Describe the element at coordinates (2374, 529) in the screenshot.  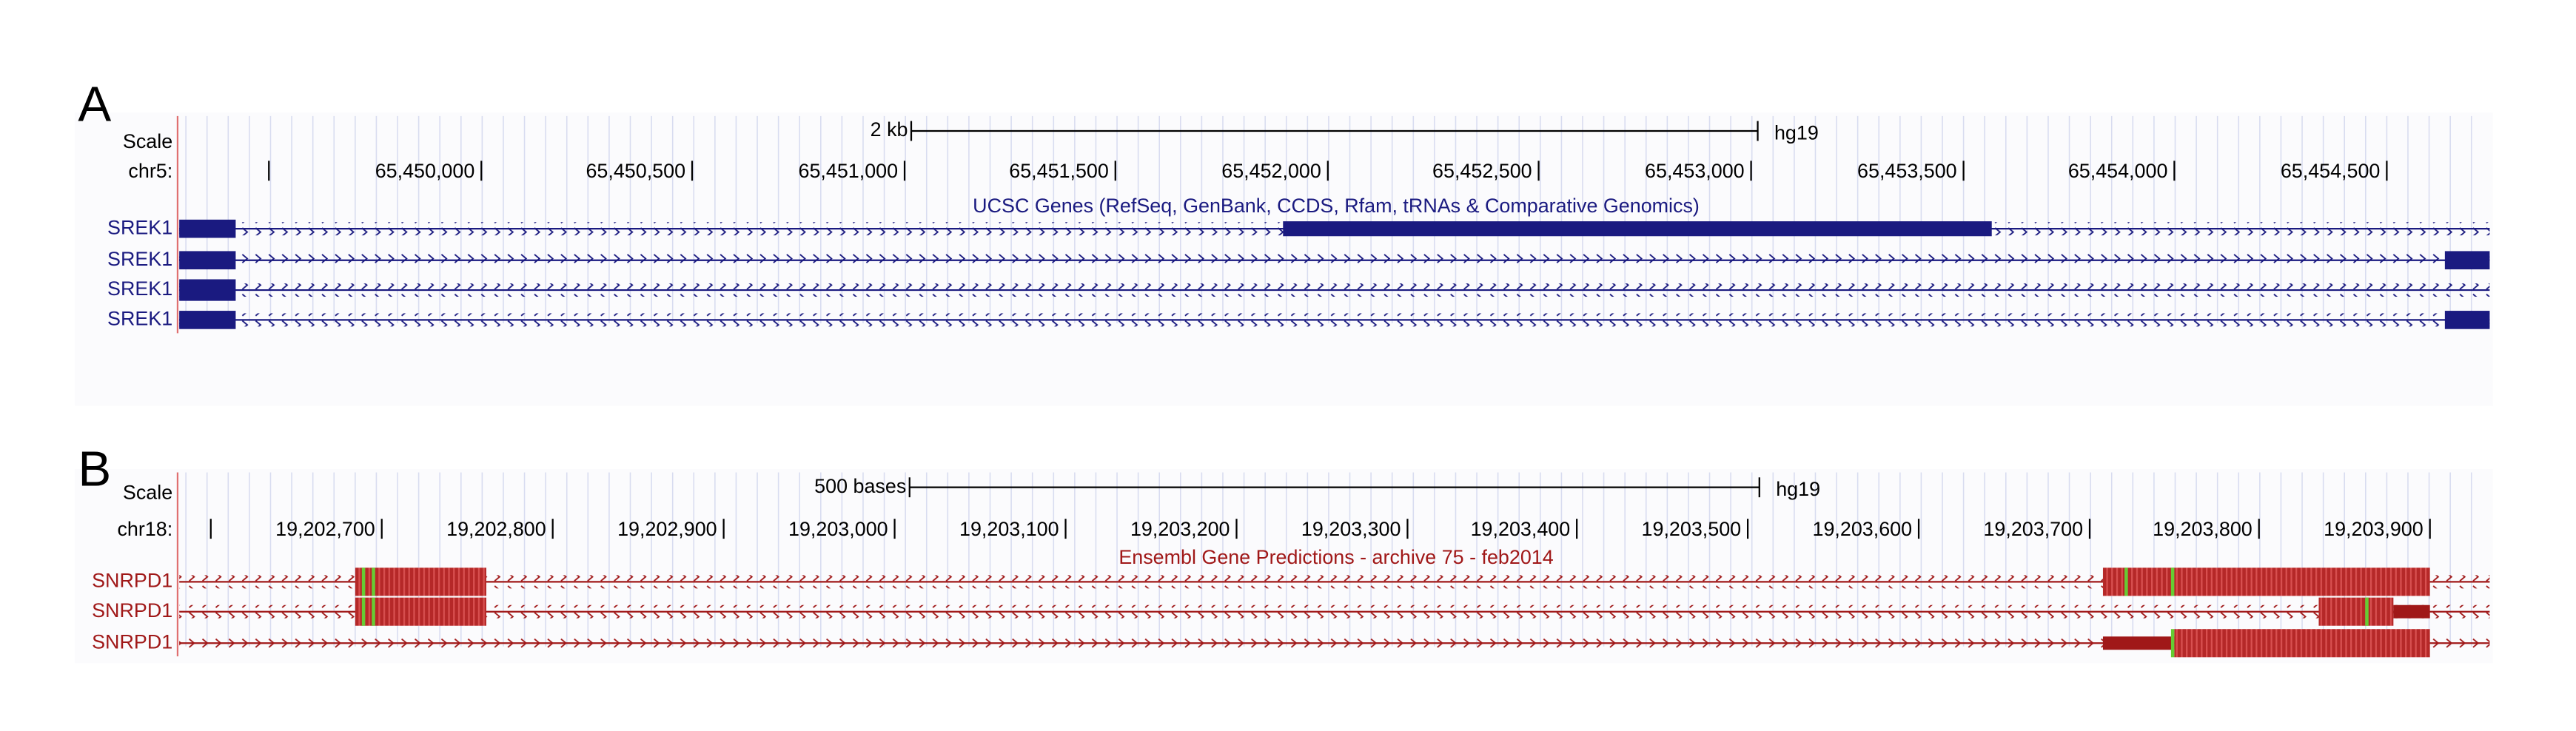
I see `position-label: 19,203,900` at that location.